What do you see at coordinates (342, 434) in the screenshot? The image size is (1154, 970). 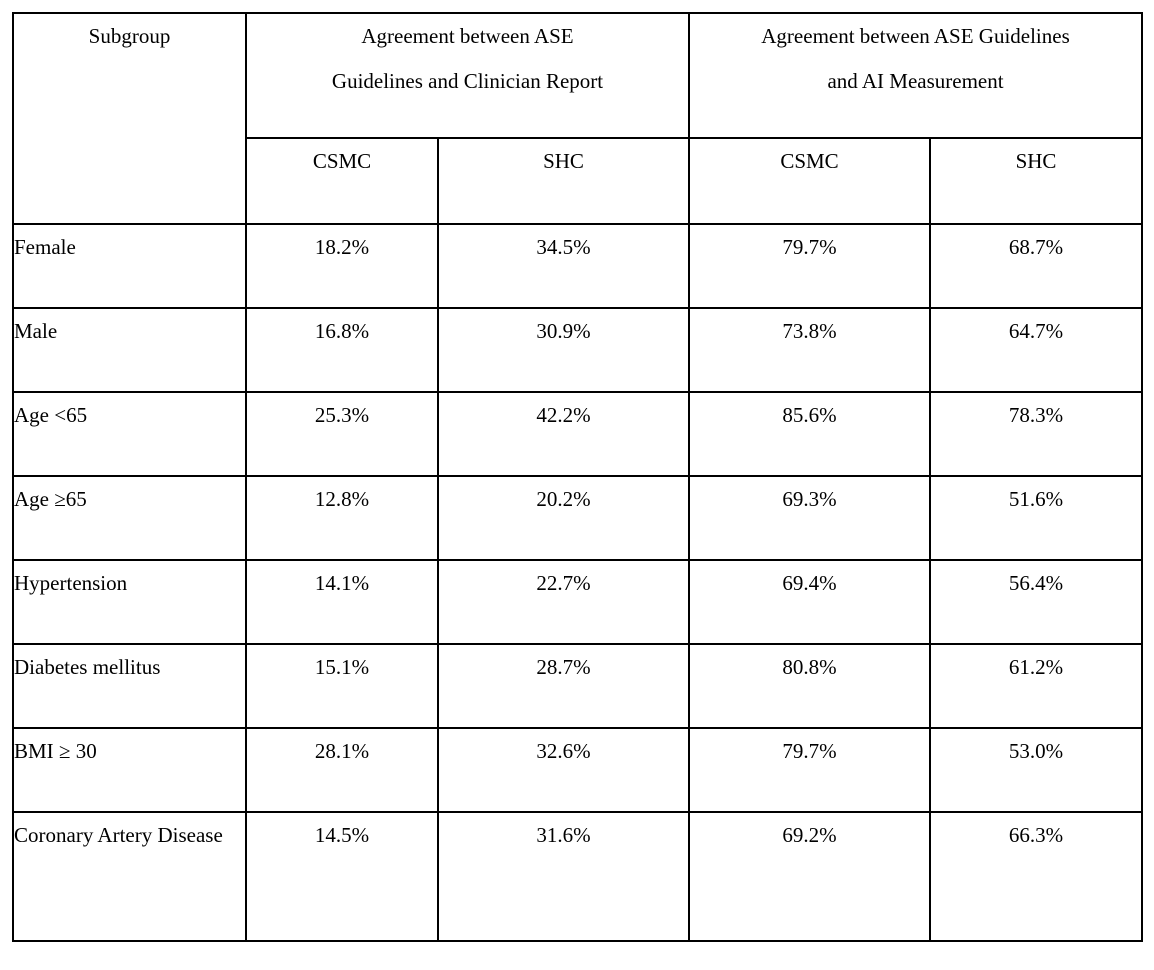 I see `value-cell: 25.3%` at bounding box center [342, 434].